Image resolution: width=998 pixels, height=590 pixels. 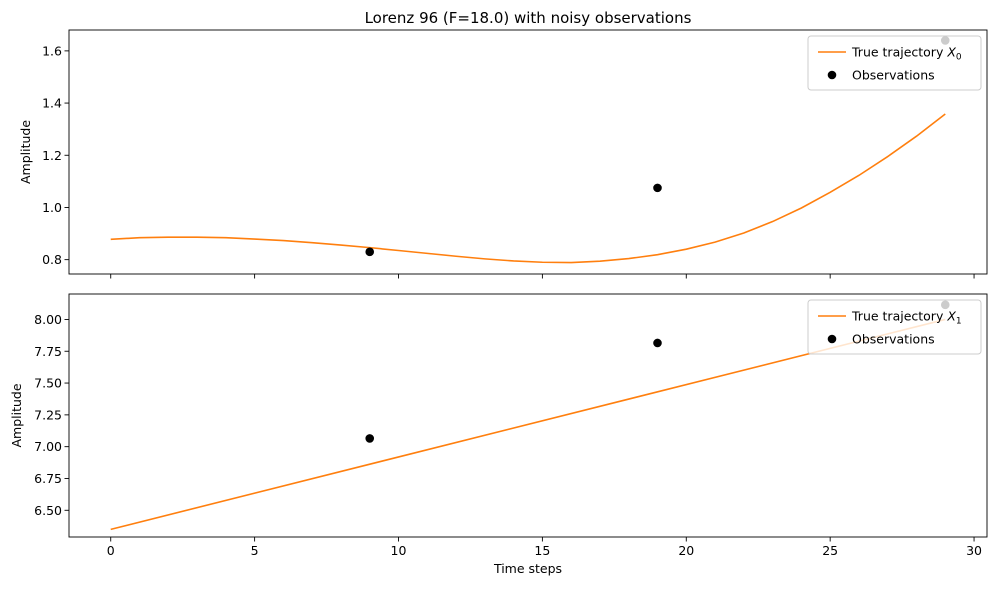 What do you see at coordinates (48, 414) in the screenshot?
I see `y-tick-label: 7.25` at bounding box center [48, 414].